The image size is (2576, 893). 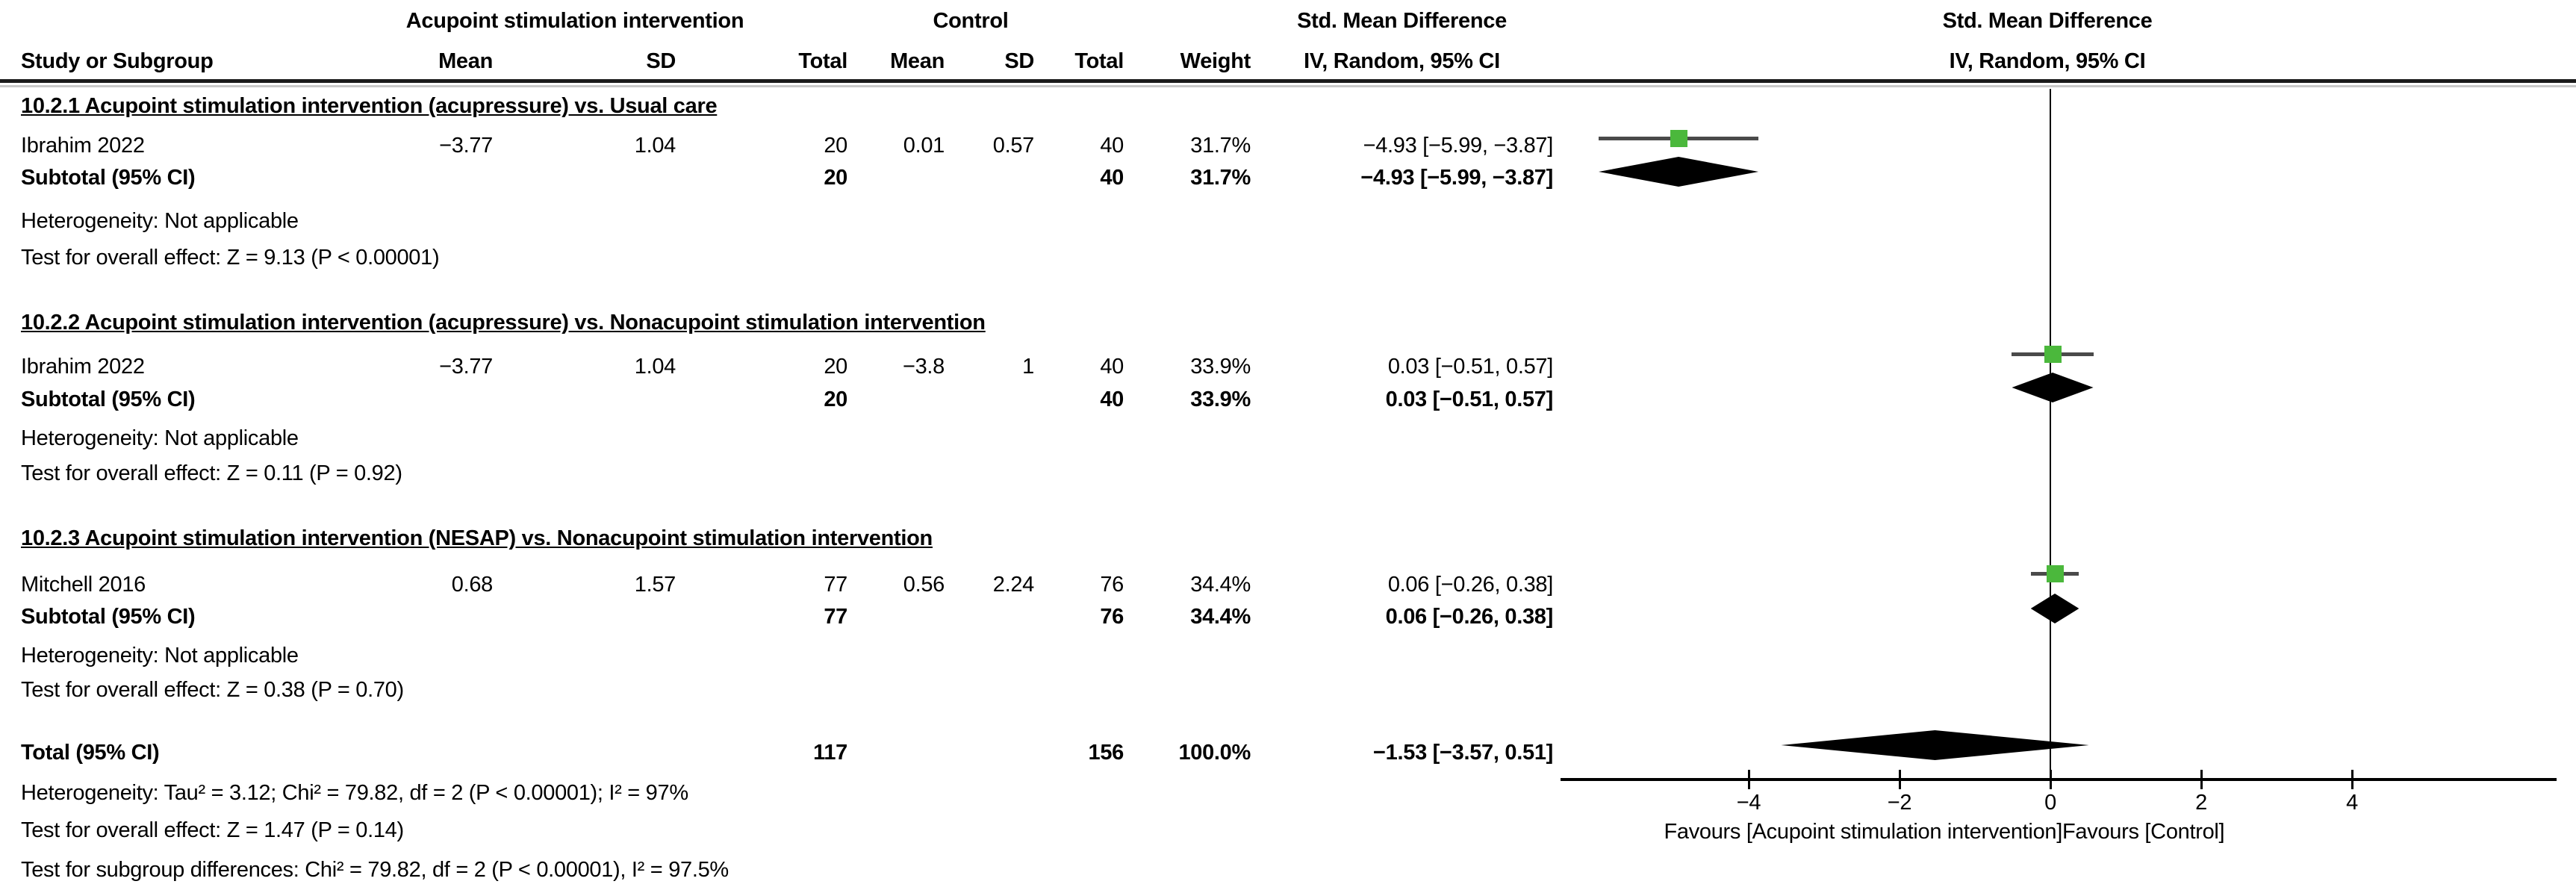 I want to click on subtotal-total-exp: 77, so click(x=835, y=617).